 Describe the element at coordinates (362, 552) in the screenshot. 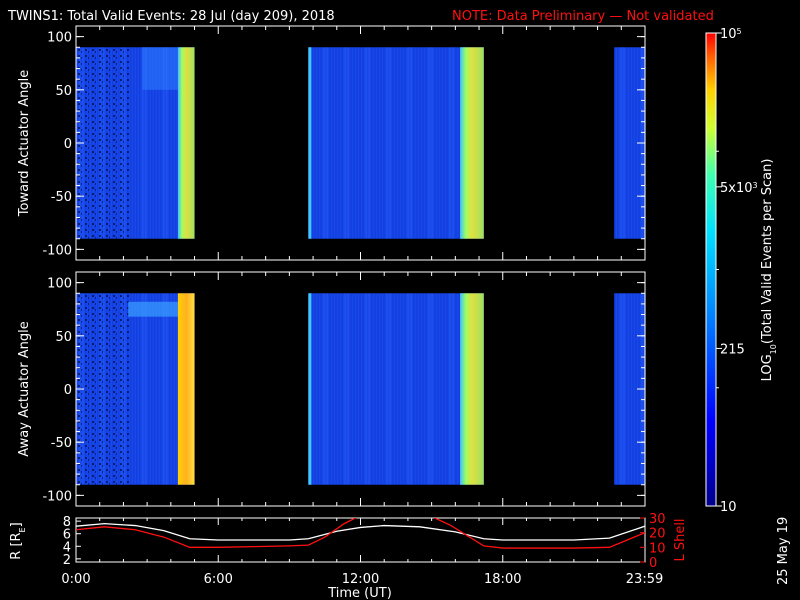

I see `time-x-ticks: 0:00 6:00 12:00 18:00 23:59` at that location.